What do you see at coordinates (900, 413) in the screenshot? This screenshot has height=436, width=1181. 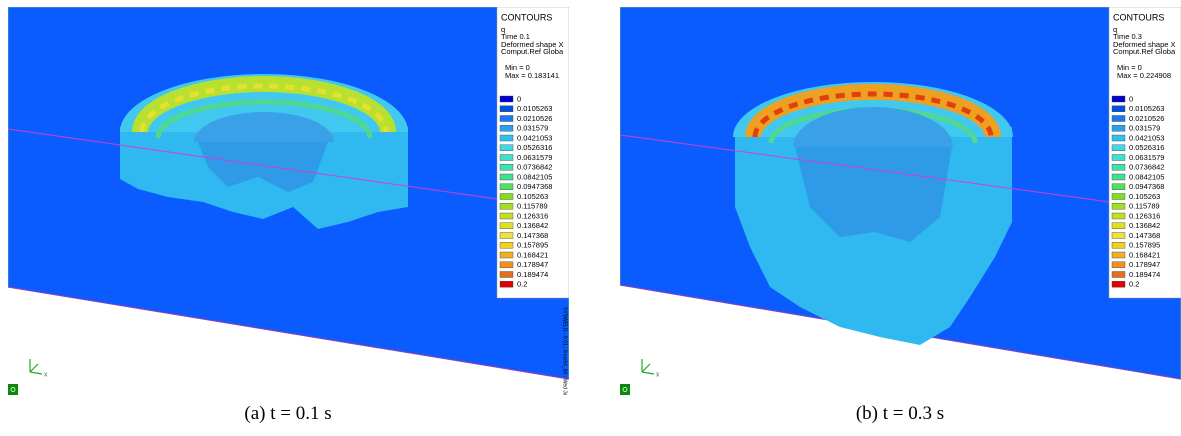 I see `caption: (b) t = 0.3 s` at bounding box center [900, 413].